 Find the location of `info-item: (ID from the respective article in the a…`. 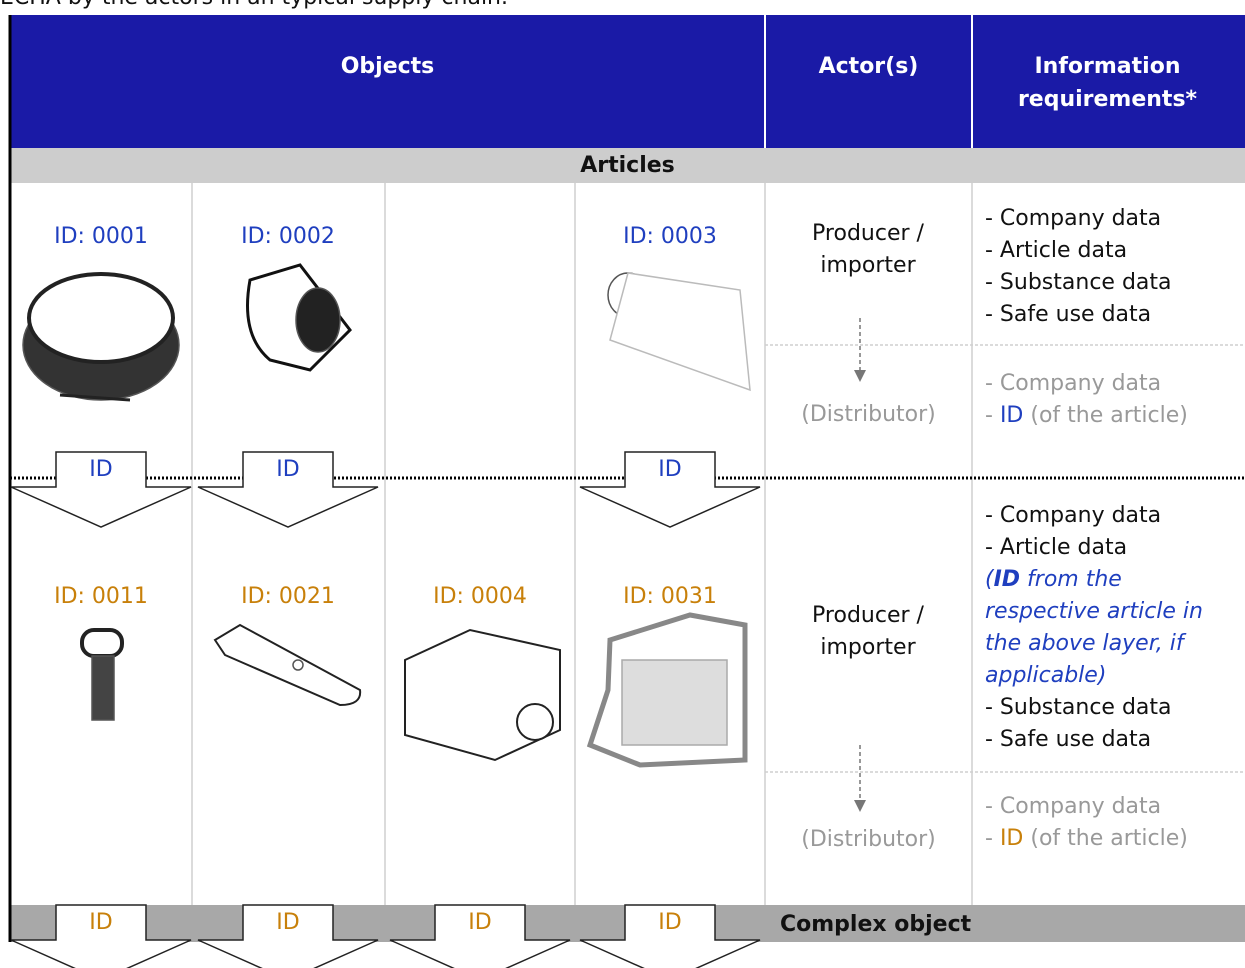

info-item: (ID from the respective article in the a… is located at coordinates (1112, 628).